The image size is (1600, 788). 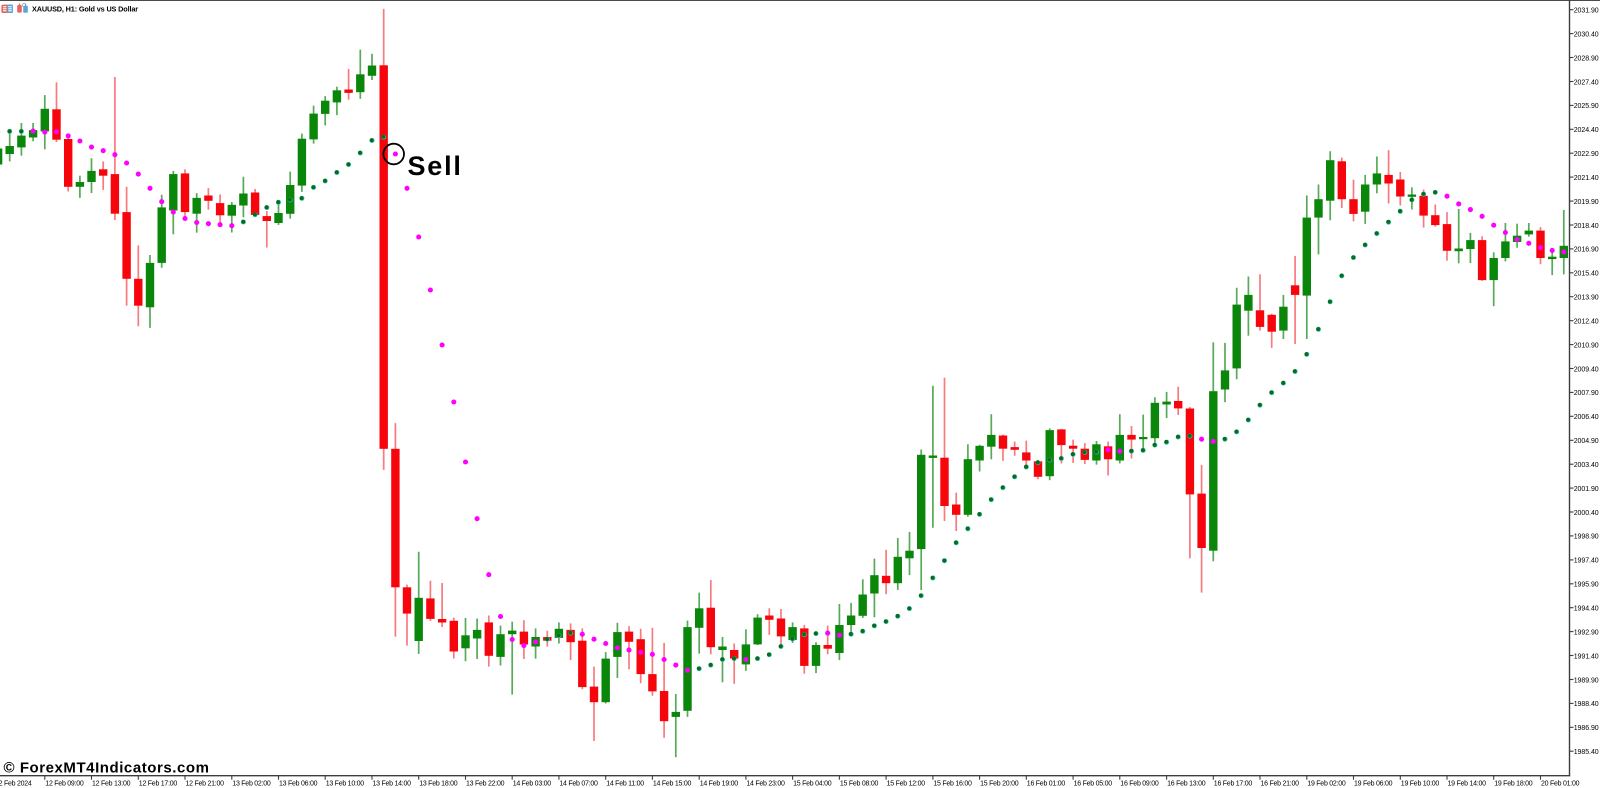 I want to click on svg-text: 14 Feb 23:00, so click(x=765, y=784).